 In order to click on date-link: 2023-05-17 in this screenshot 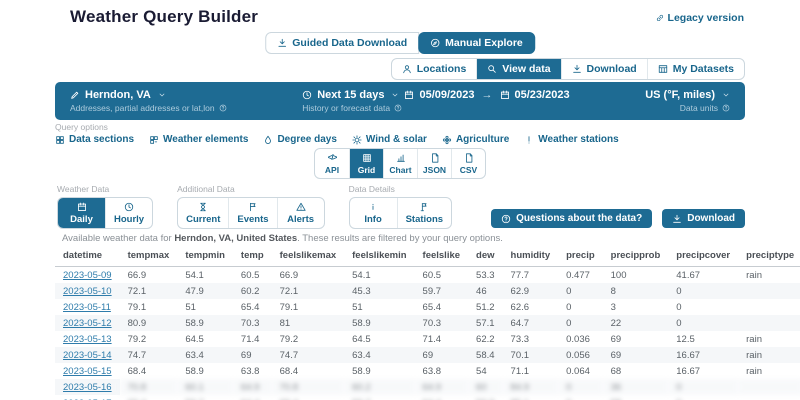, I will do `click(87, 399)`.